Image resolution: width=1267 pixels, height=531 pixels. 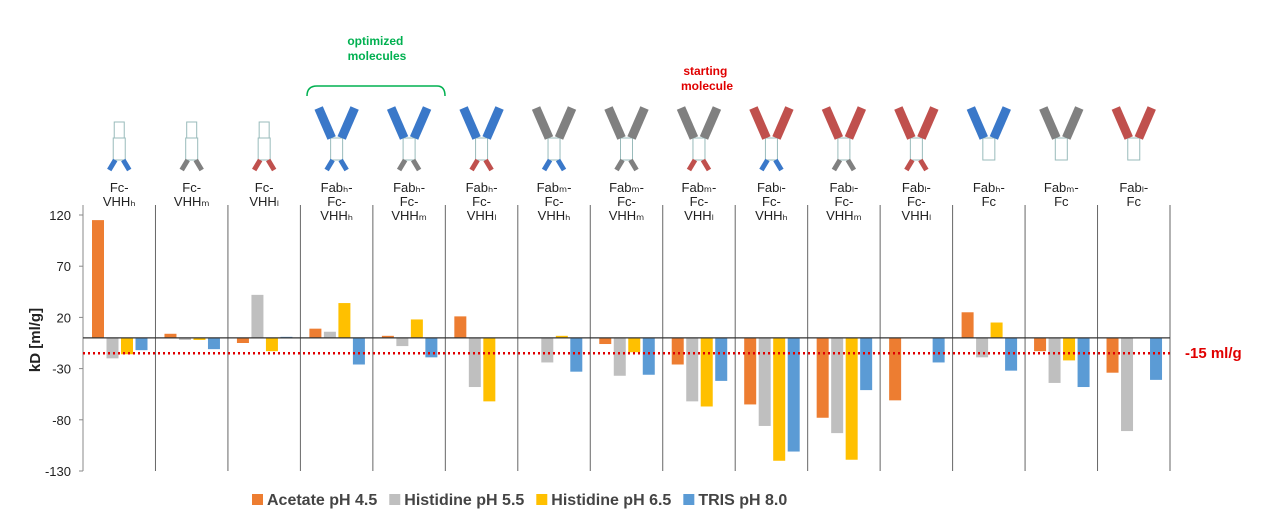 I want to click on x-tick-label: Fabₘ-Fc-VHHₕ, so click(x=554, y=201).